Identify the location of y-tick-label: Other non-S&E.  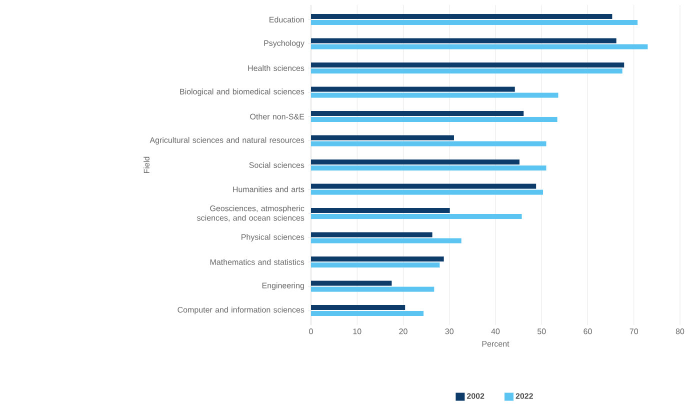
(277, 117).